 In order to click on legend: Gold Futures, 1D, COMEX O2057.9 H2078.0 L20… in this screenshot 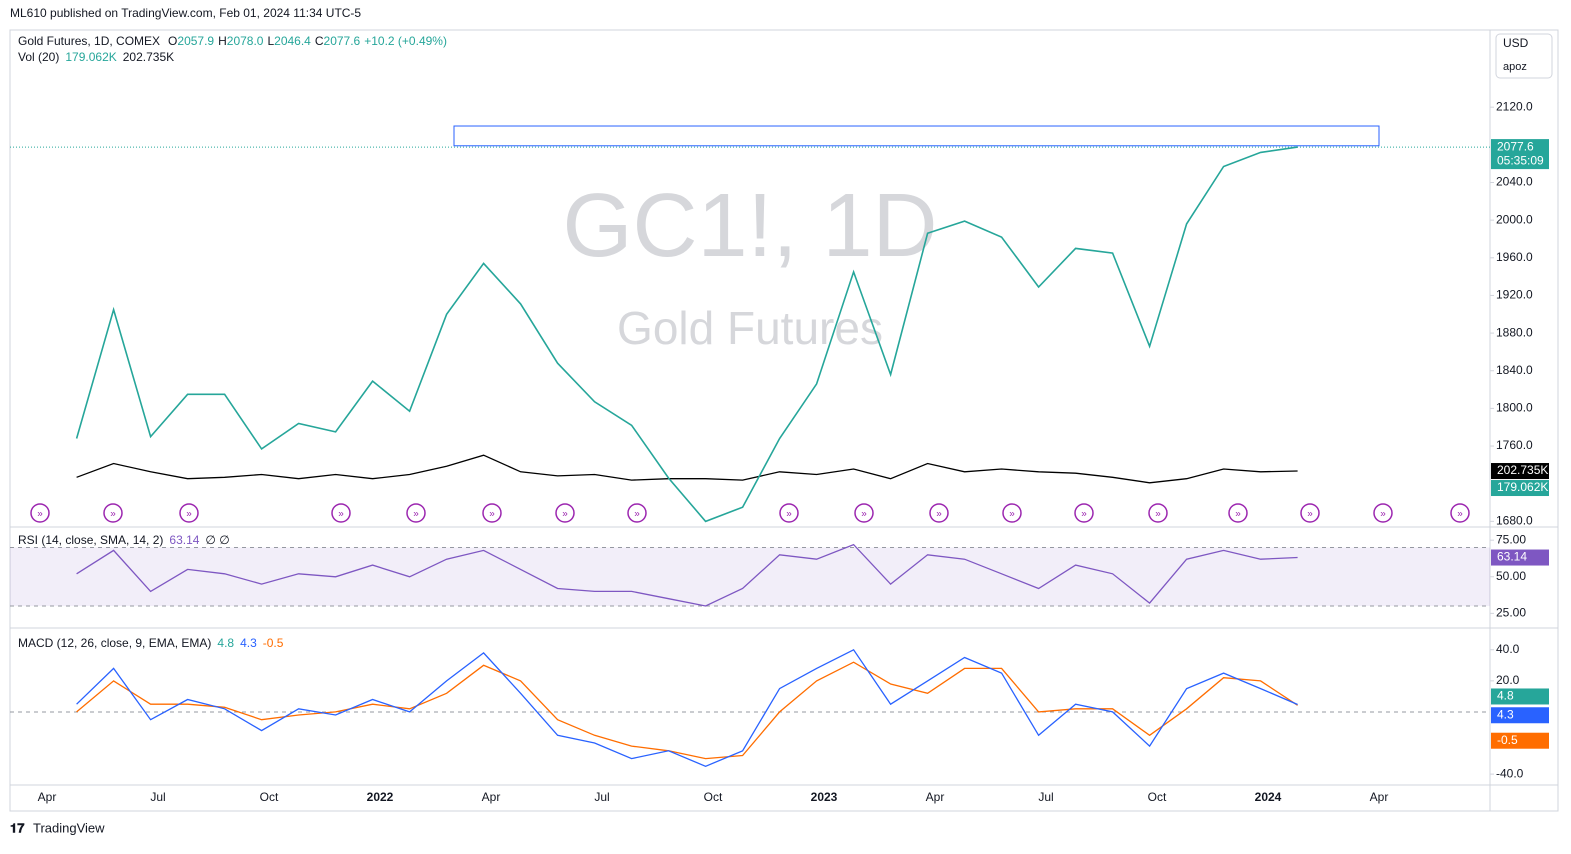, I will do `click(232, 41)`.